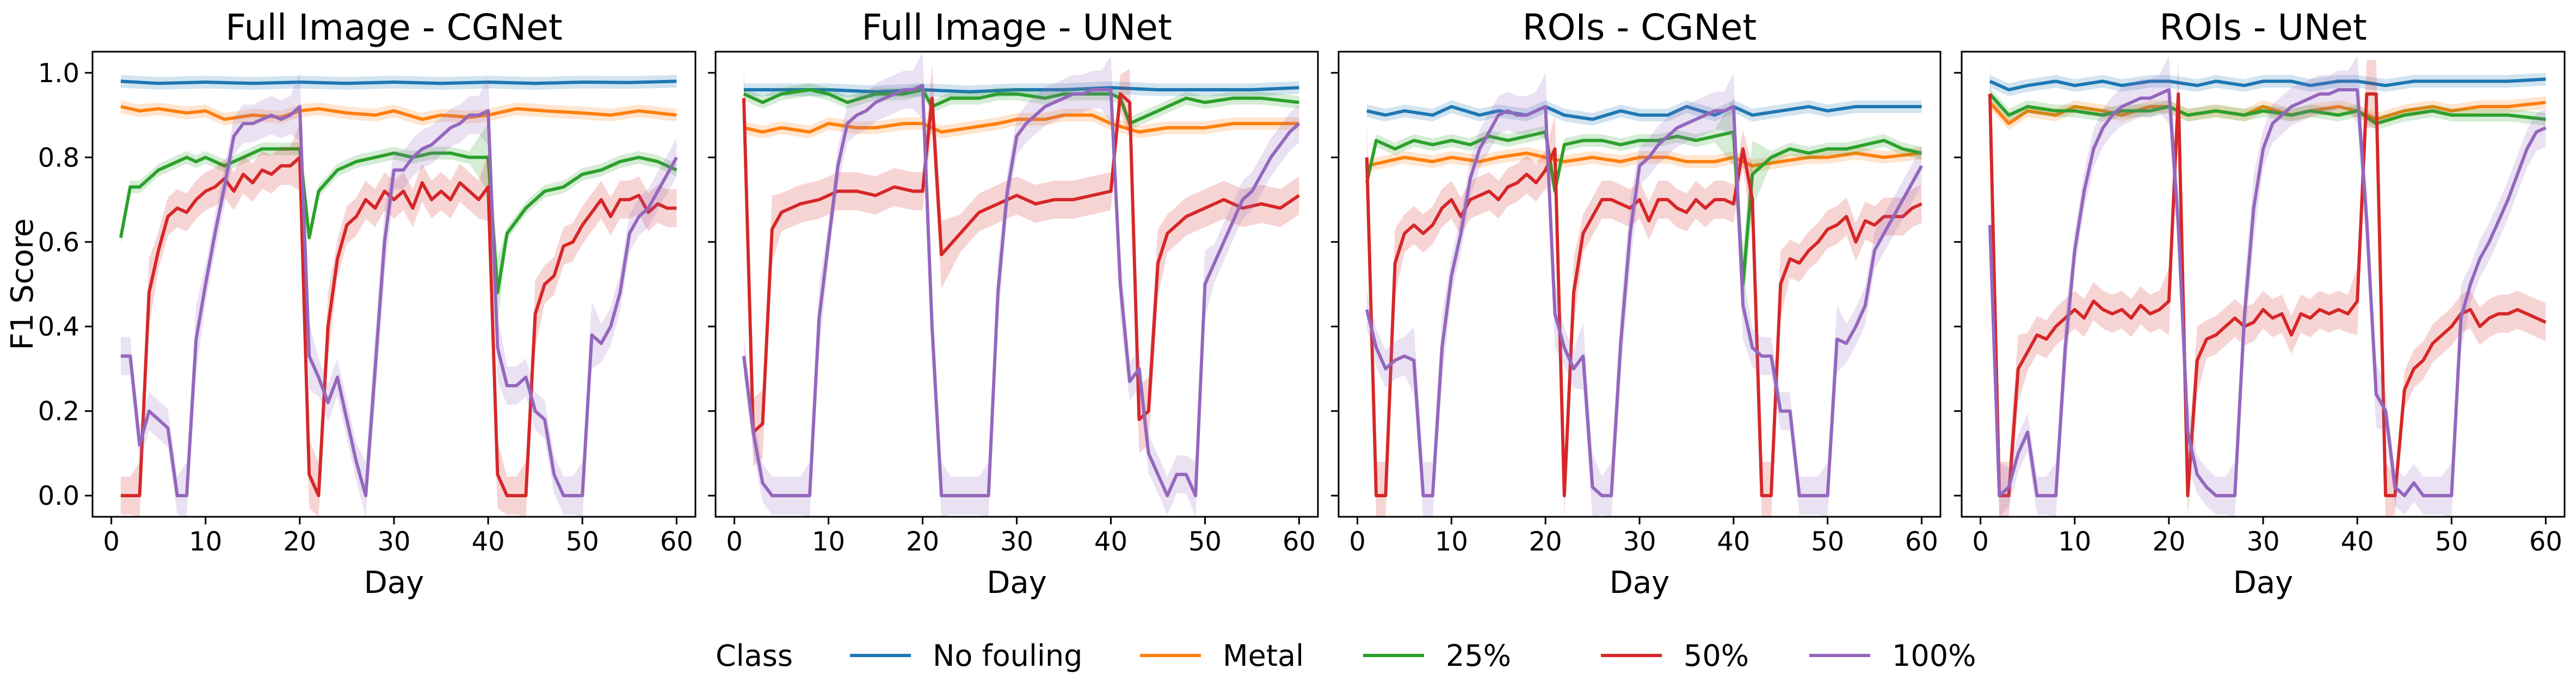 The height and width of the screenshot is (699, 2576). Describe the element at coordinates (58, 412) in the screenshot. I see `y-tick-label: 0.2` at that location.